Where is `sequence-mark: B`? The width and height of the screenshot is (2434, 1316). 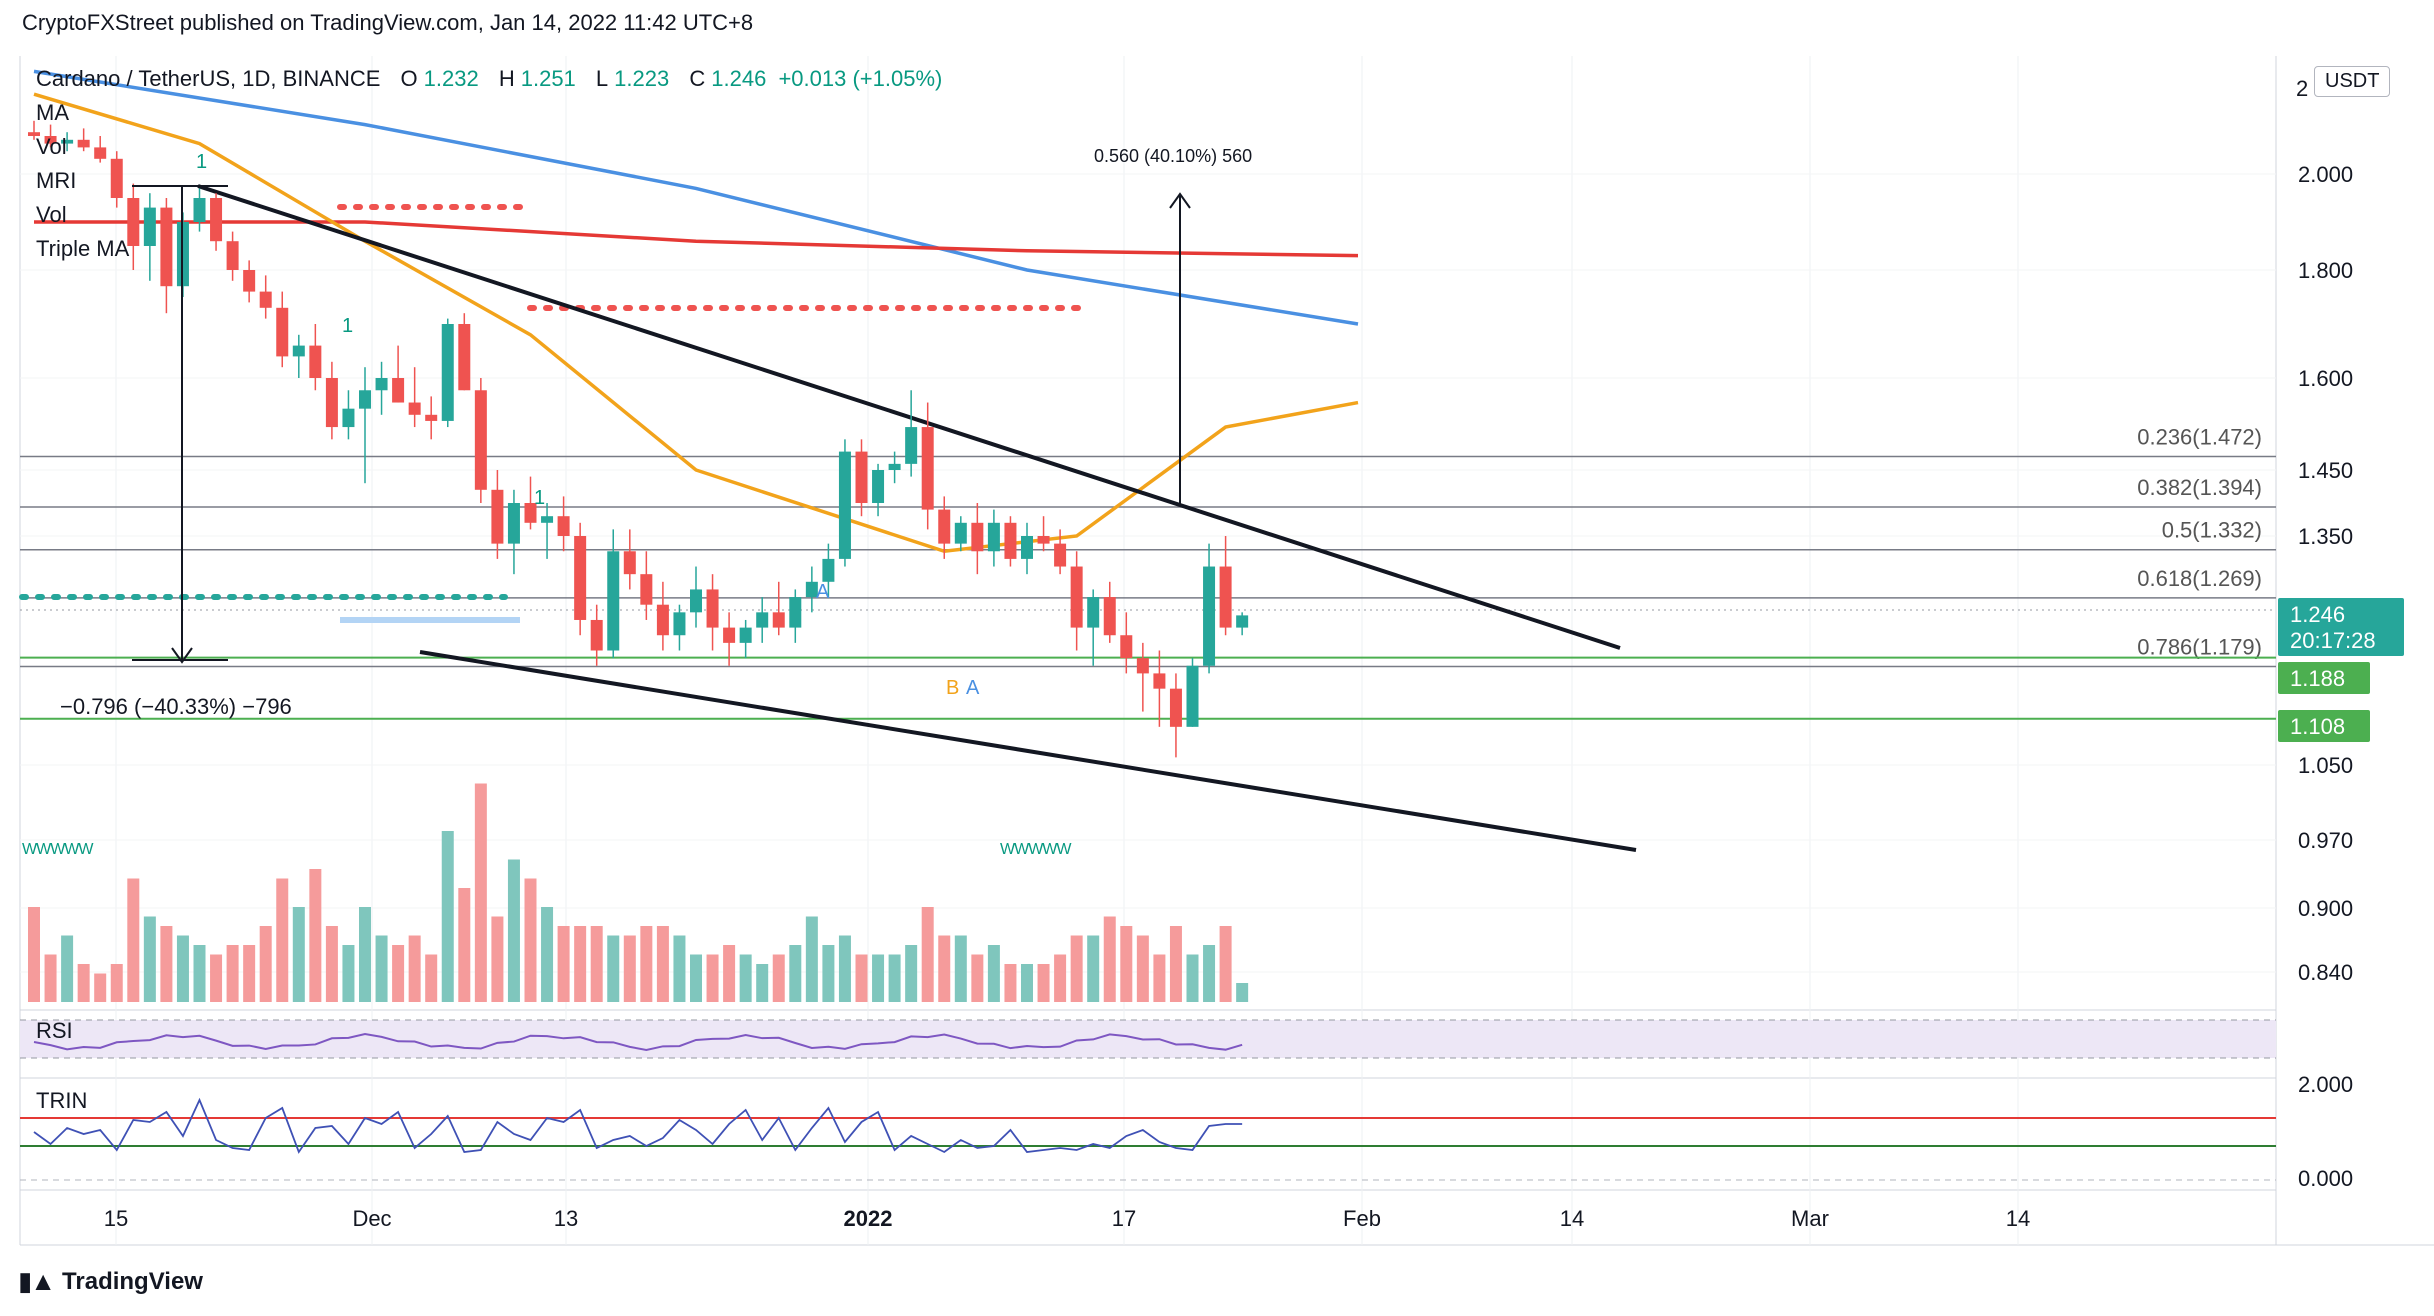
sequence-mark: B is located at coordinates (952, 688).